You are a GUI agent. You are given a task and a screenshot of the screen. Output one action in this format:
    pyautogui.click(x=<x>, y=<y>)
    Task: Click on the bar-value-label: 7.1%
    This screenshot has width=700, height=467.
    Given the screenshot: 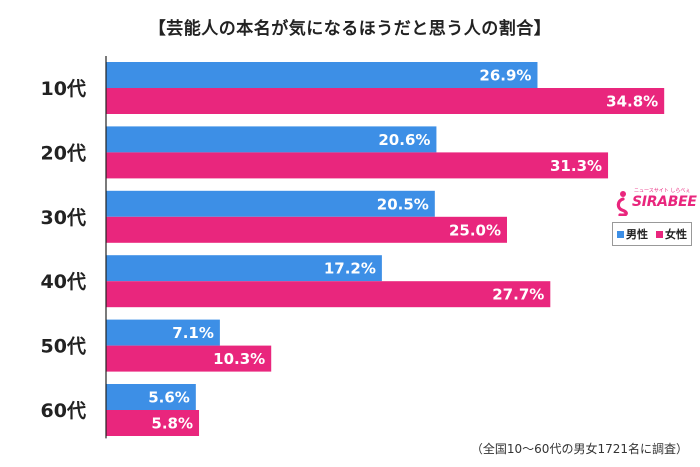 What is the action you would take?
    pyautogui.click(x=193, y=333)
    